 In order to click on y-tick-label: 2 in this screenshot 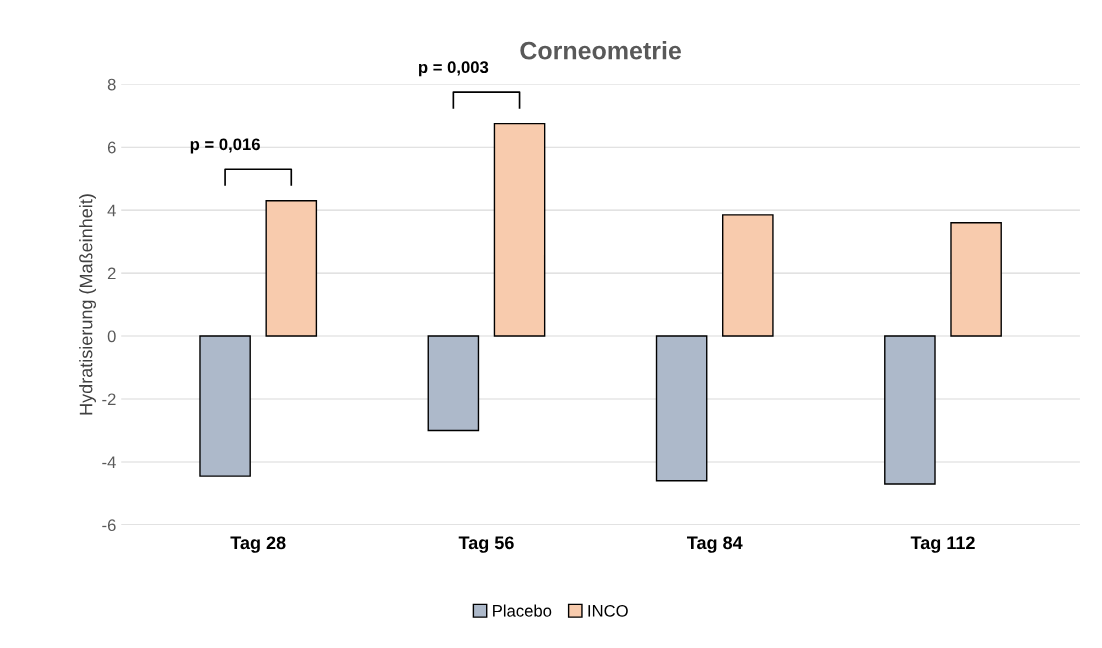, I will do `click(111, 273)`.